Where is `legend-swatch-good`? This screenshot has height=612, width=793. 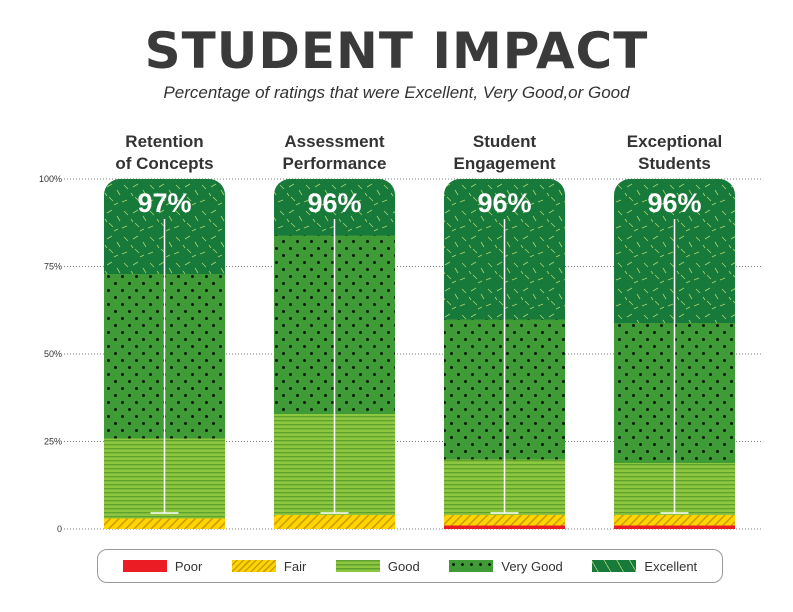 legend-swatch-good is located at coordinates (357, 566).